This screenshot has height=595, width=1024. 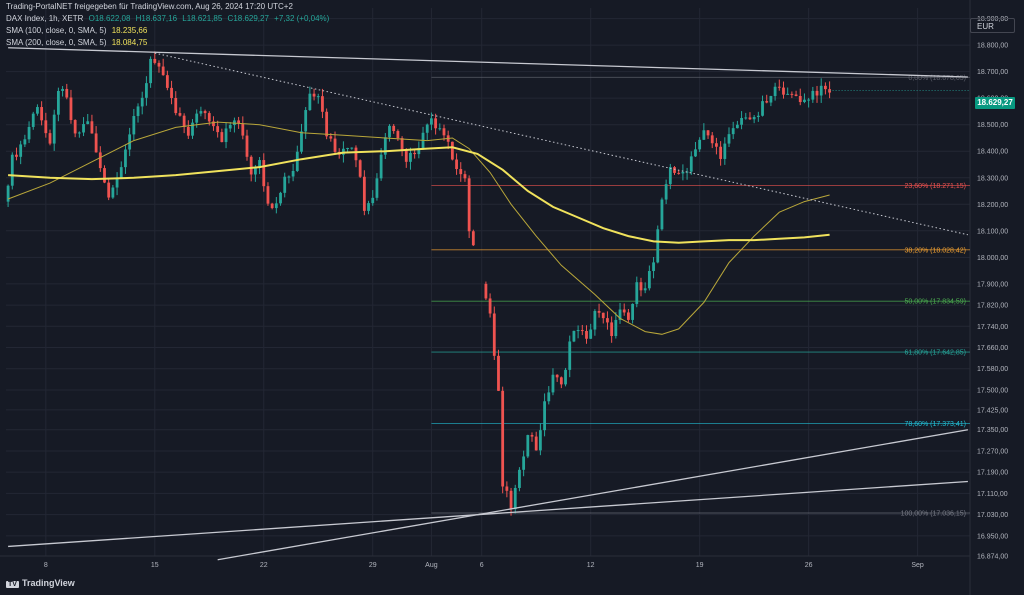 I want to click on currency-button: EUR, so click(x=992, y=25).